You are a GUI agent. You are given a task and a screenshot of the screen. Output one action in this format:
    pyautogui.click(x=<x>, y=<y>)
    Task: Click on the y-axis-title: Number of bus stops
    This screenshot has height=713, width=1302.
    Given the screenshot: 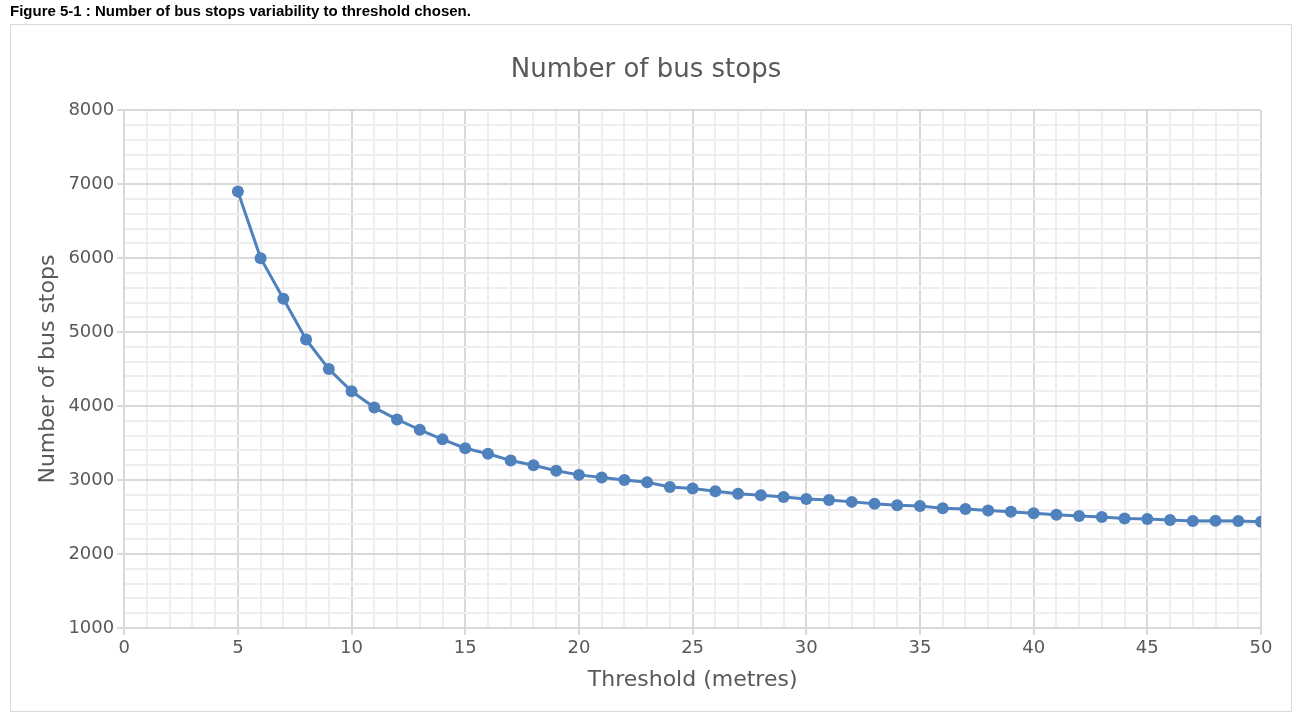 What is the action you would take?
    pyautogui.click(x=46, y=369)
    